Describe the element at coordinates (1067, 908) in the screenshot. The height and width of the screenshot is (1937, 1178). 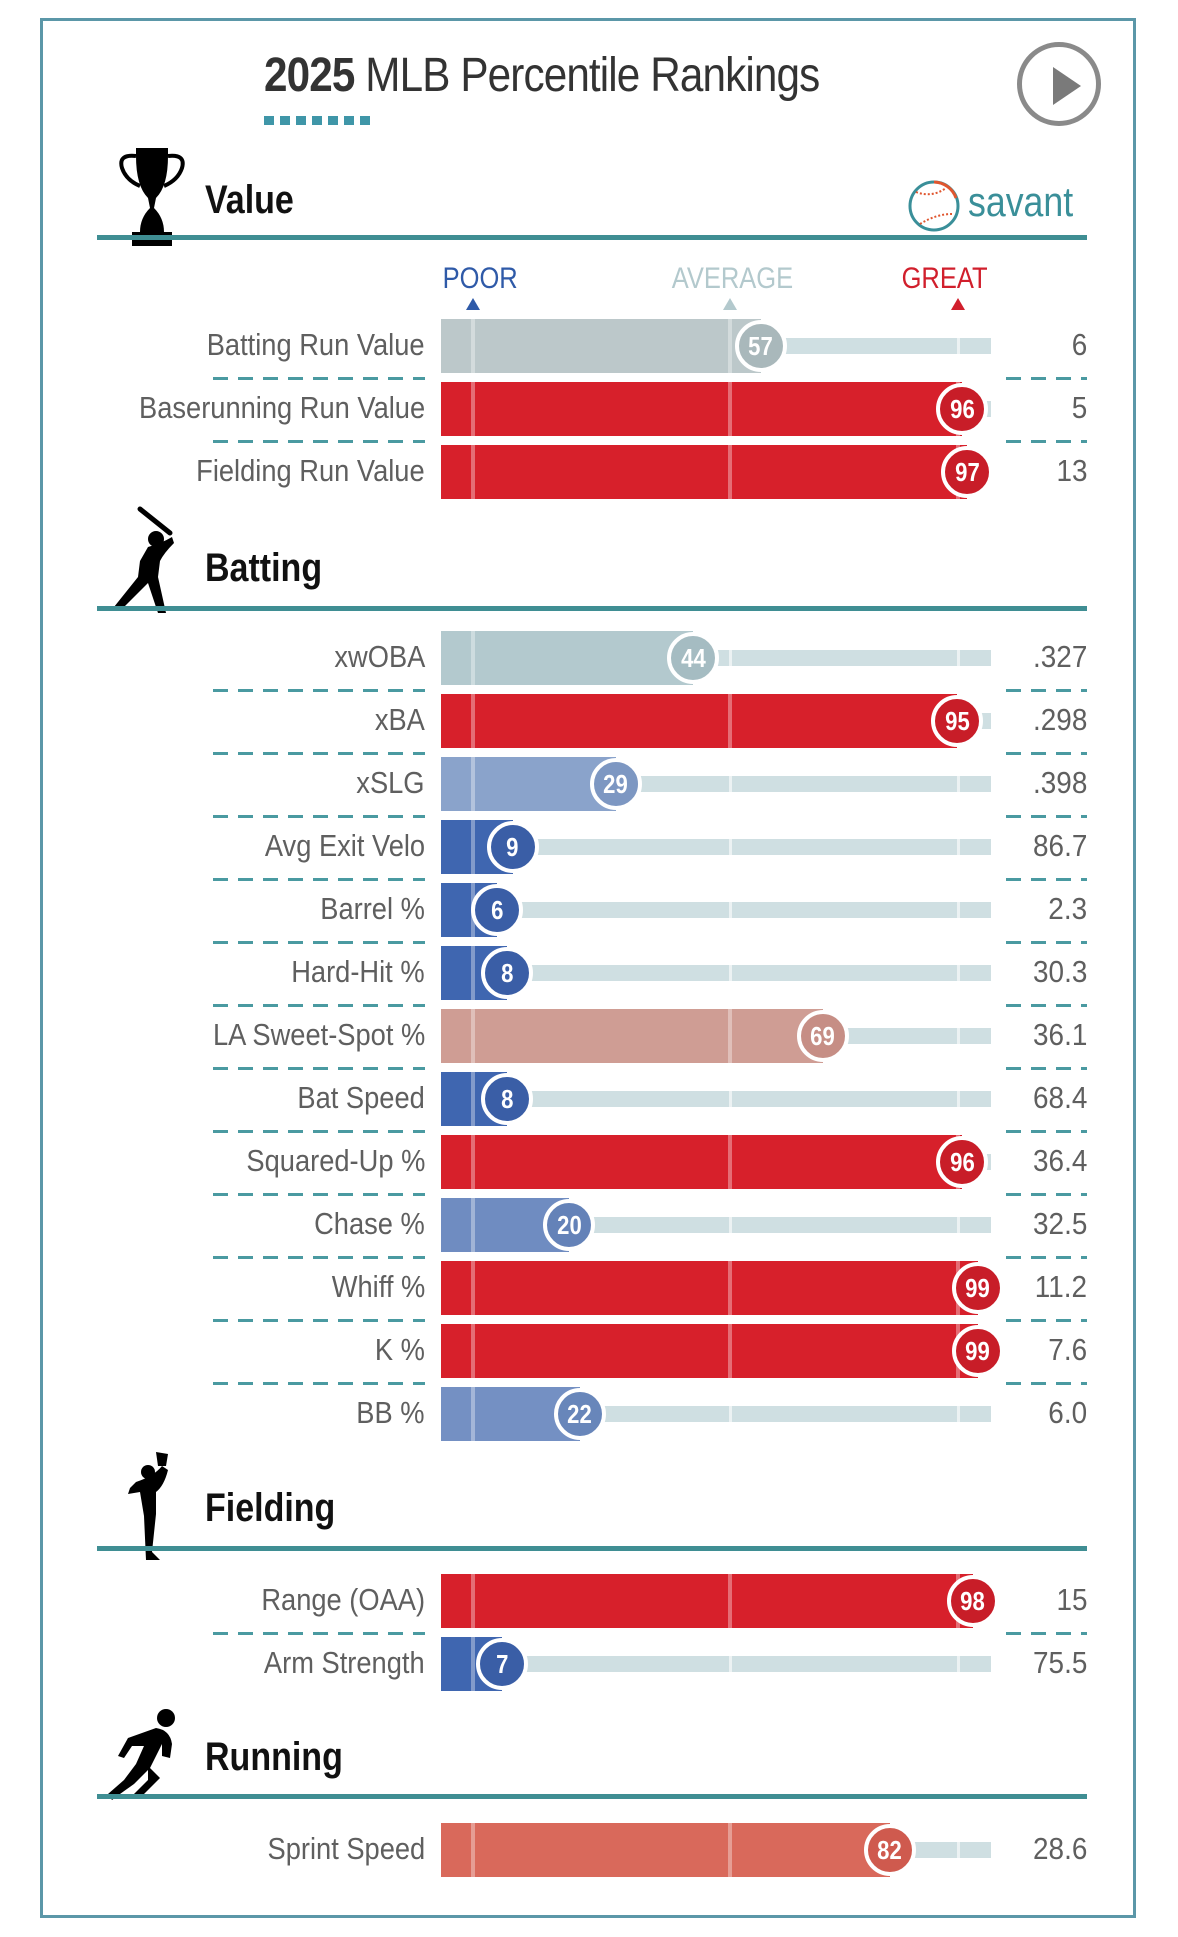
I see `metric-value: 2.3` at that location.